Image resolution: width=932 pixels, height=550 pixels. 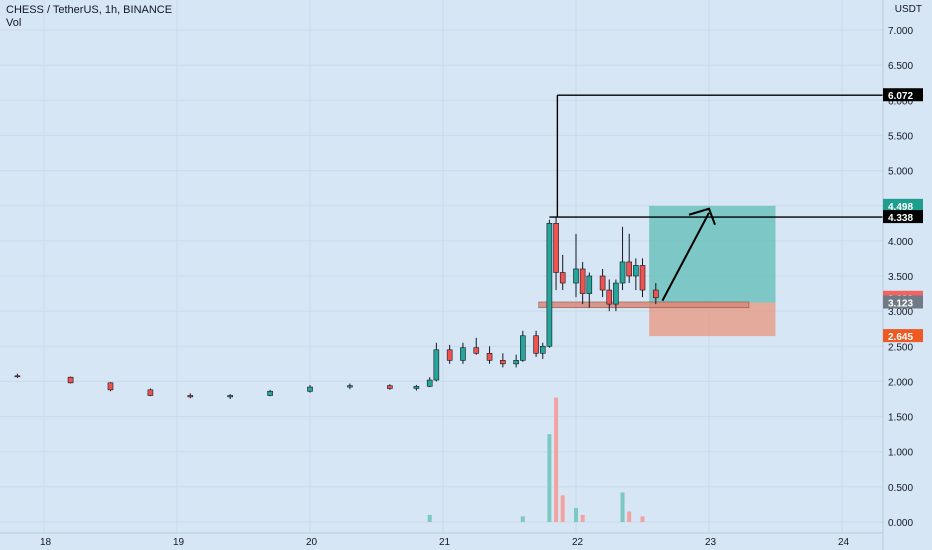 What do you see at coordinates (900, 312) in the screenshot?
I see `y-tick-label: 3.000` at bounding box center [900, 312].